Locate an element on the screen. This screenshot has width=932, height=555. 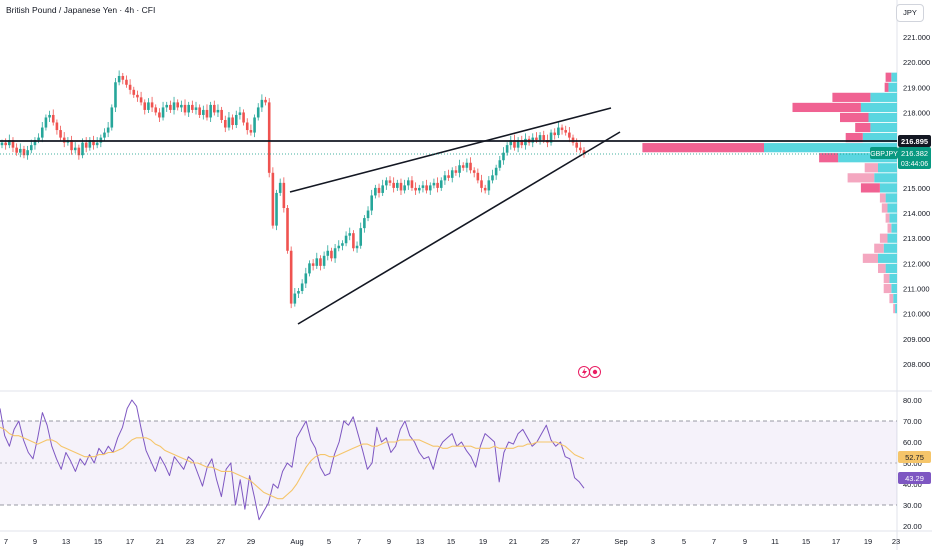
horizontal-line-tag: 216.895 is located at coordinates (914, 141).